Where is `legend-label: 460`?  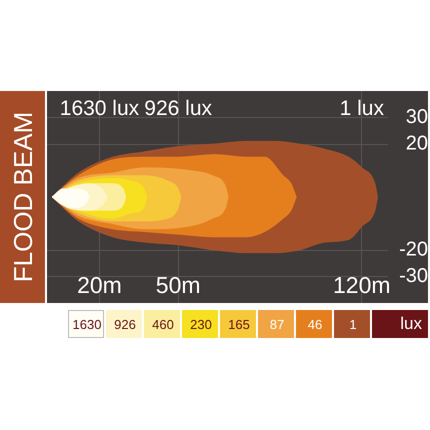
legend-label: 460 is located at coordinates (163, 324).